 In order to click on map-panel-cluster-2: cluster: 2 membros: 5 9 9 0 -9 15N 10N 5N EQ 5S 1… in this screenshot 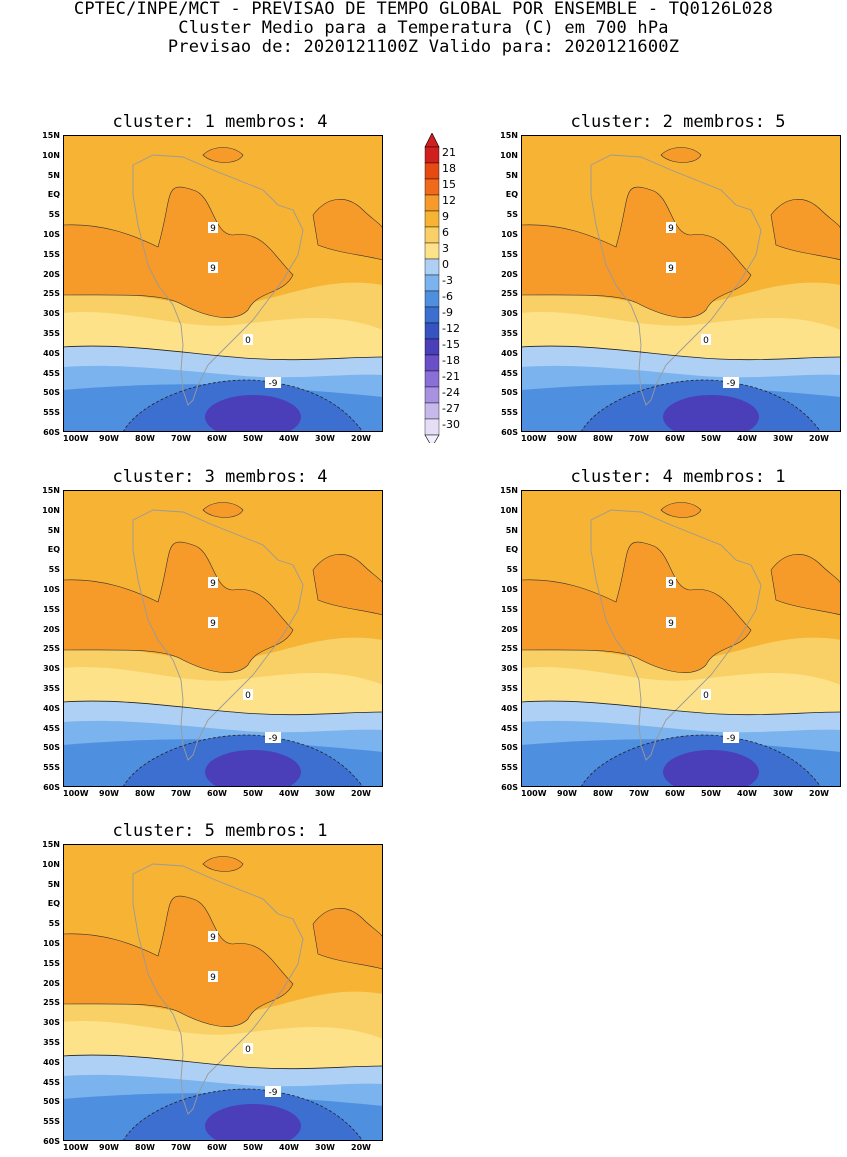, I will do `click(667, 278)`.